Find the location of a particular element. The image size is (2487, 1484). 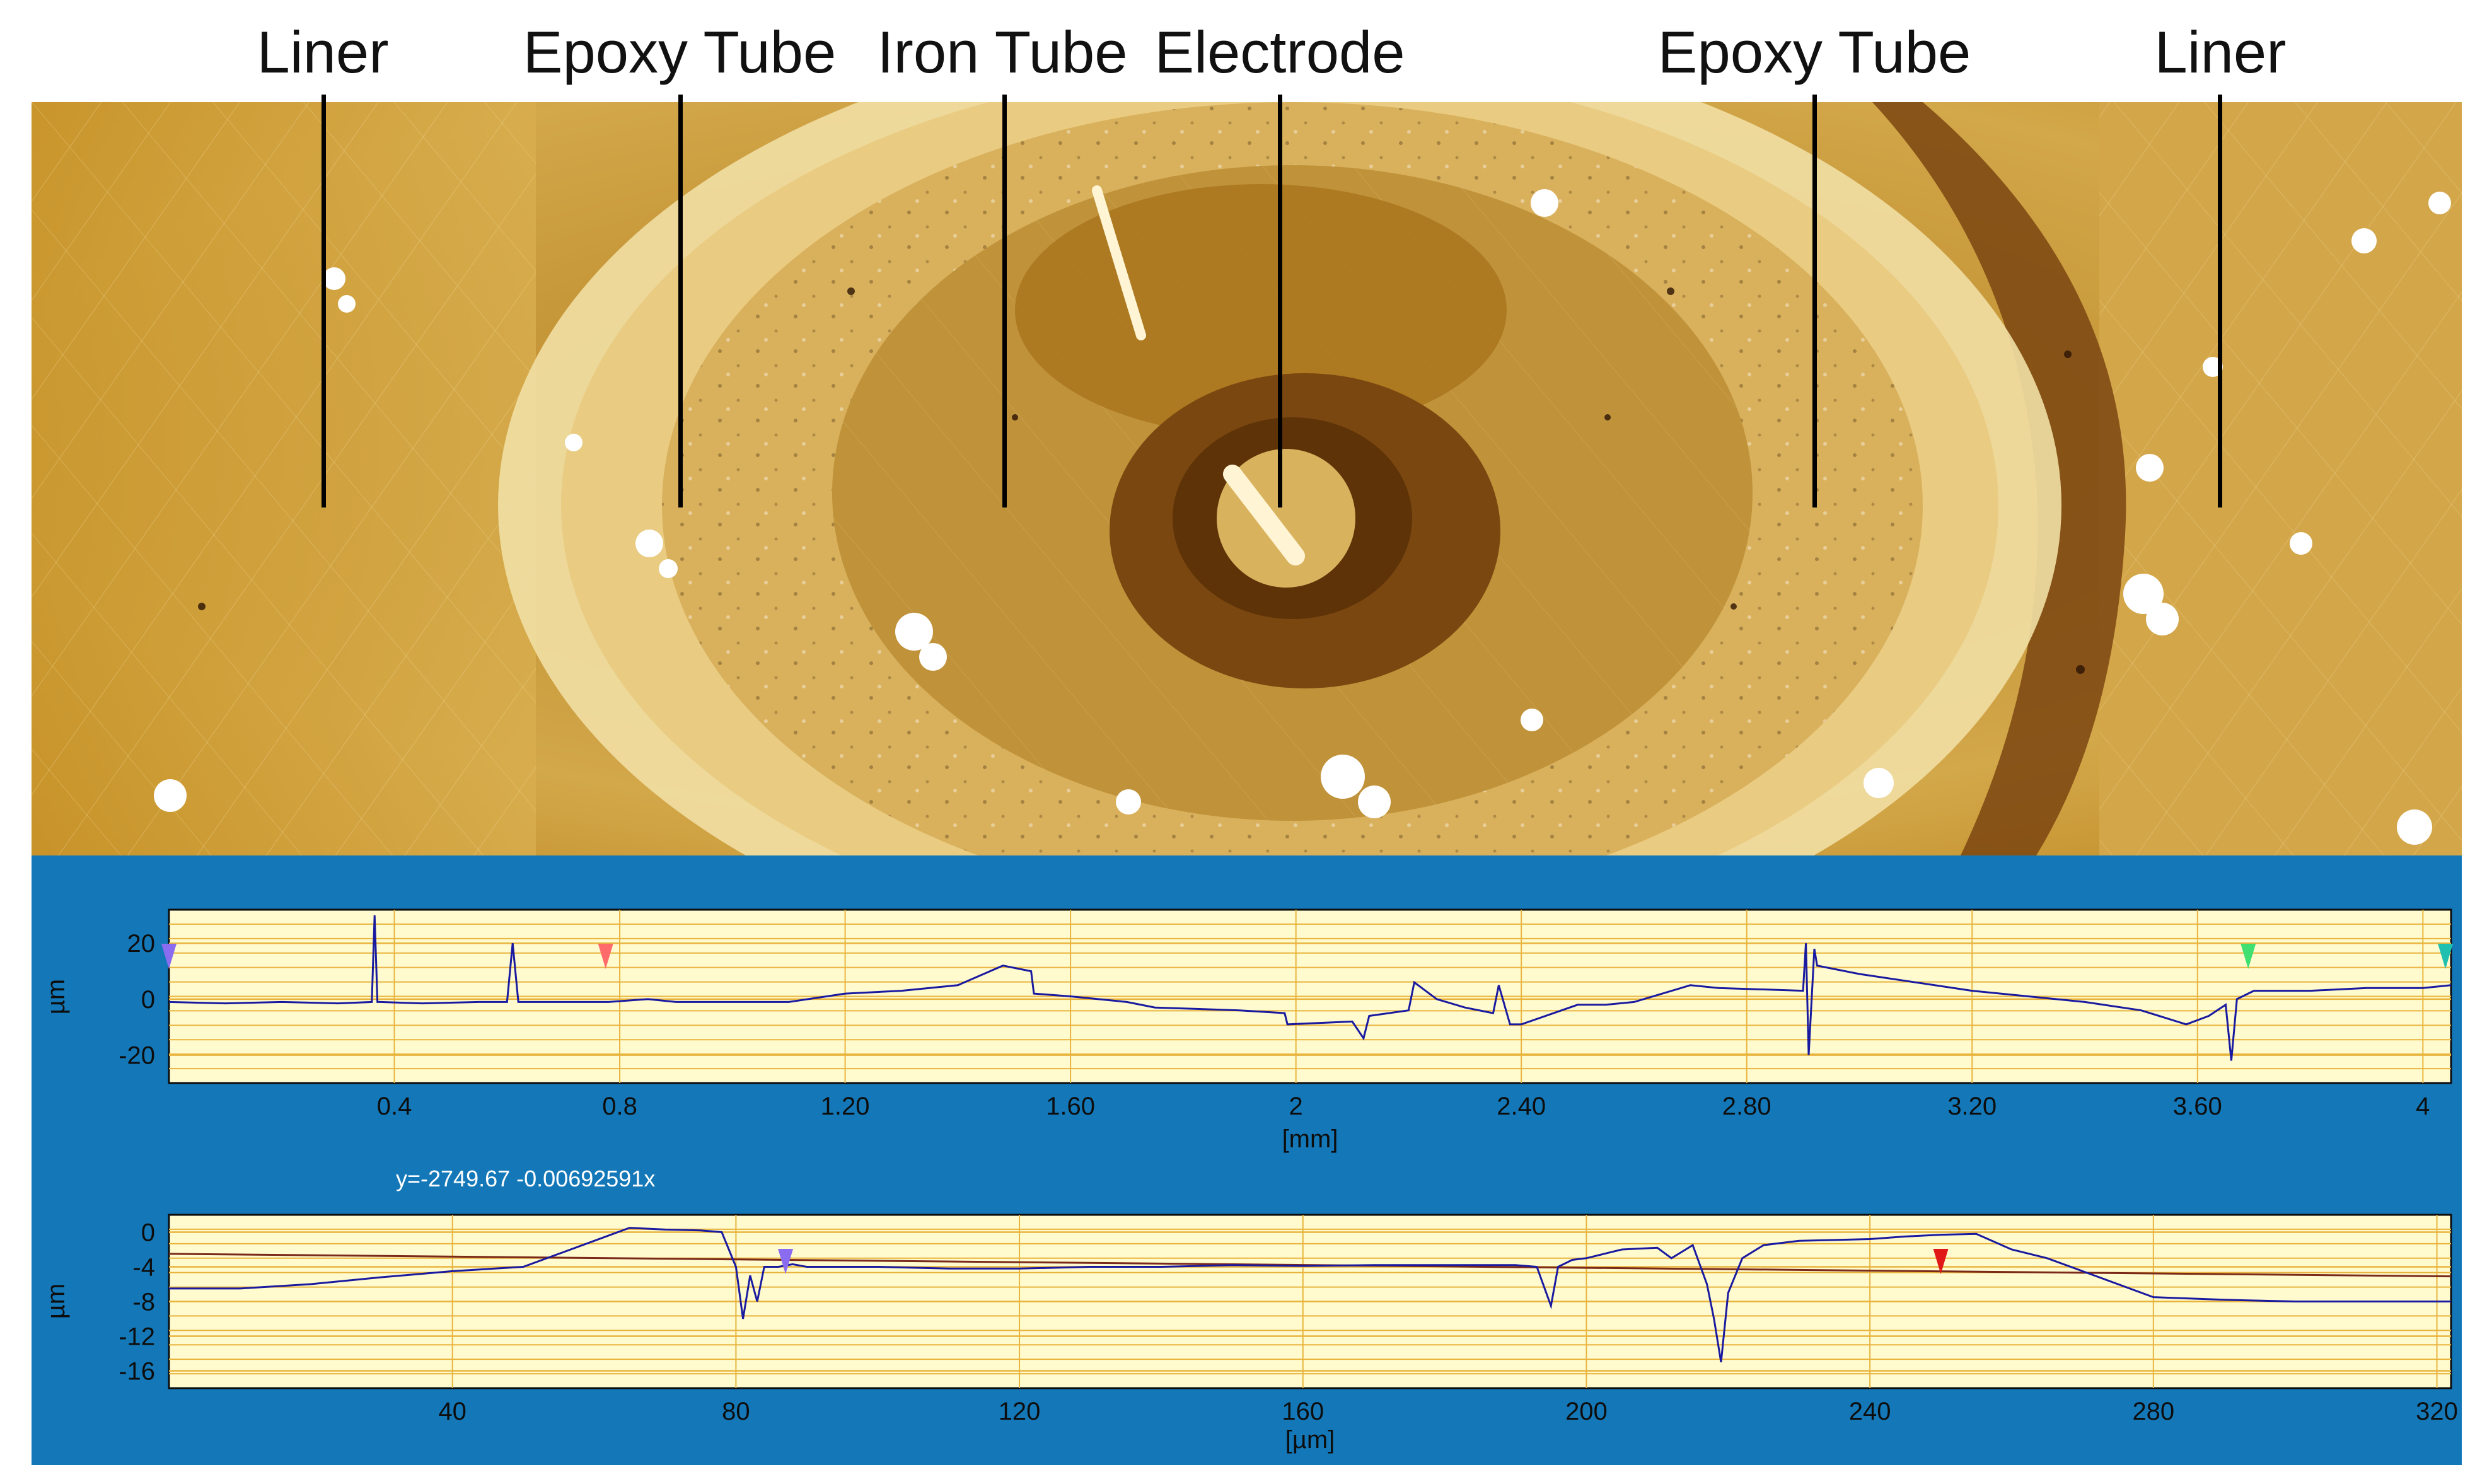

x-tick-label: 3.60 is located at coordinates (2197, 1106).